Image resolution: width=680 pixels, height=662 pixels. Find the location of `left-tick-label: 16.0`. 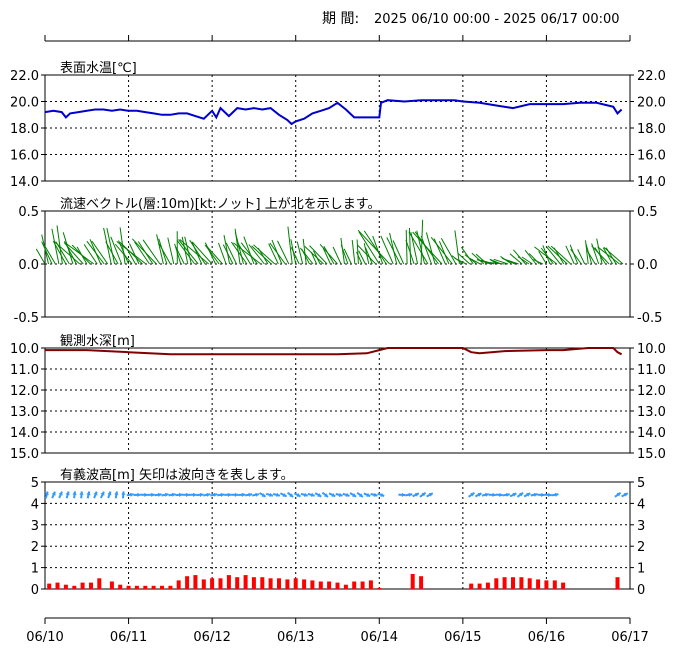

left-tick-label: 16.0 is located at coordinates (24, 156).